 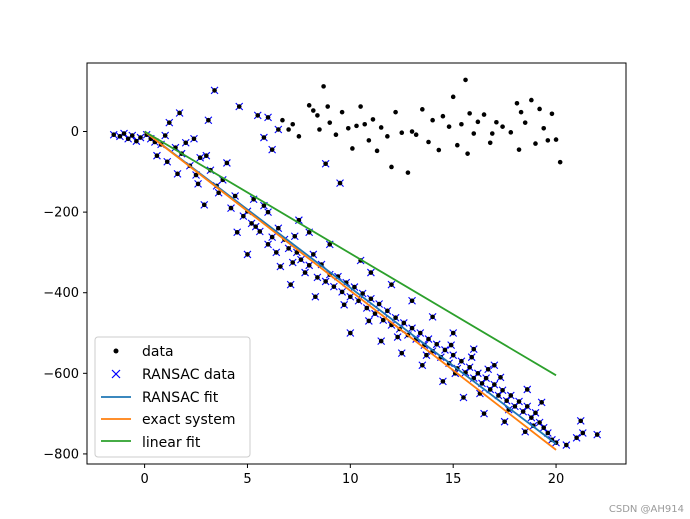 I want to click on legend-label-exact-system: exact system, so click(x=188, y=420).